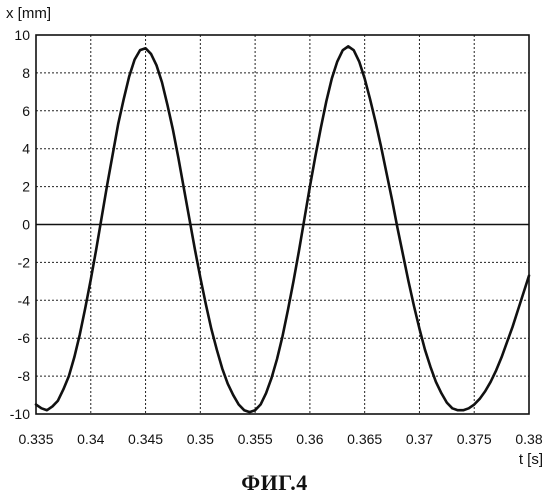 The image size is (549, 500). What do you see at coordinates (26, 149) in the screenshot?
I see `y-tick-label: 4` at bounding box center [26, 149].